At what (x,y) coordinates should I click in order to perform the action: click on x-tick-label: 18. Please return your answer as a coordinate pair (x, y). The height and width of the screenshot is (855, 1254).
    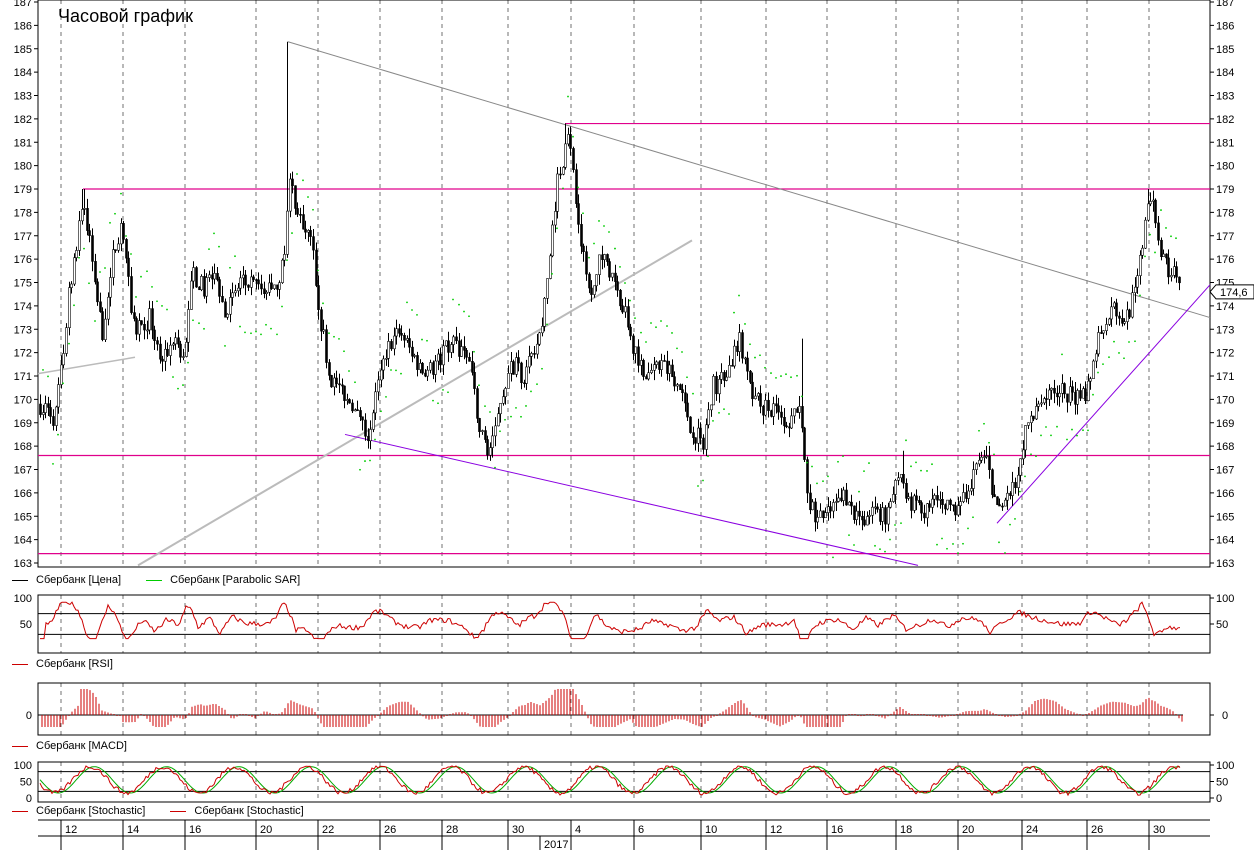
    Looking at the image, I should click on (906, 830).